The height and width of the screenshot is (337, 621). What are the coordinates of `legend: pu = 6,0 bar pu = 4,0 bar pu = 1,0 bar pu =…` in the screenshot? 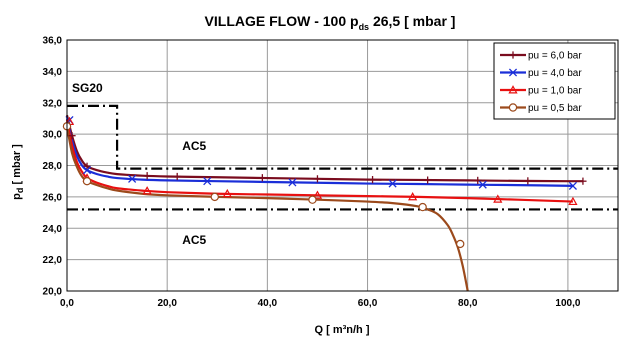 It's located at (554, 81).